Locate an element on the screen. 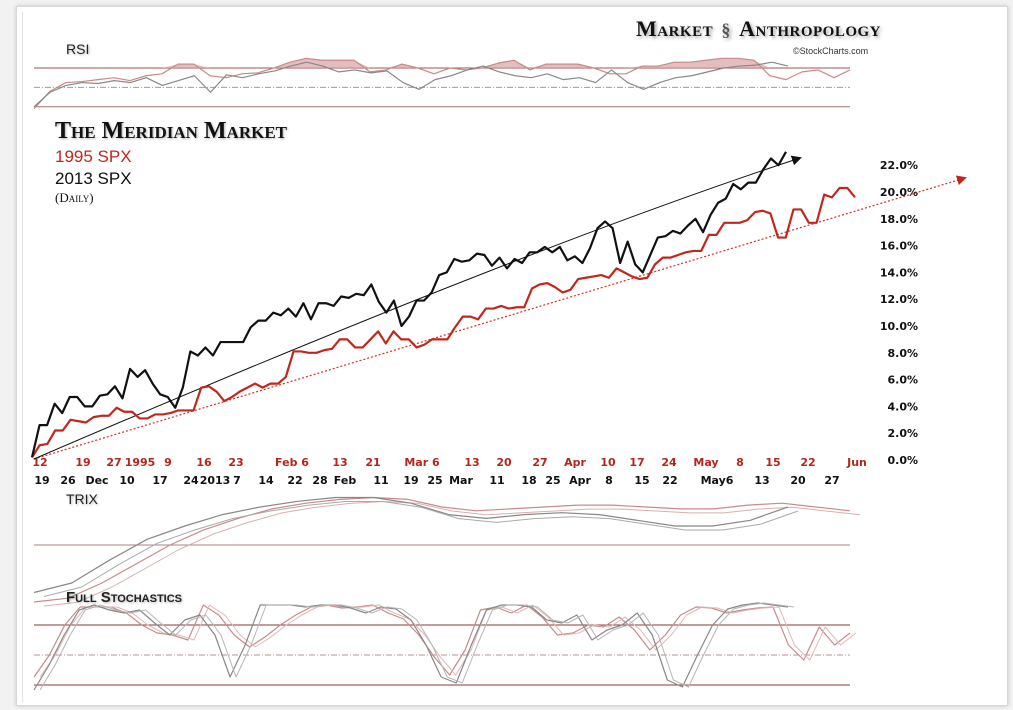 This screenshot has height=710, width=1013. trix-1995-signal-line is located at coordinates (452, 554).